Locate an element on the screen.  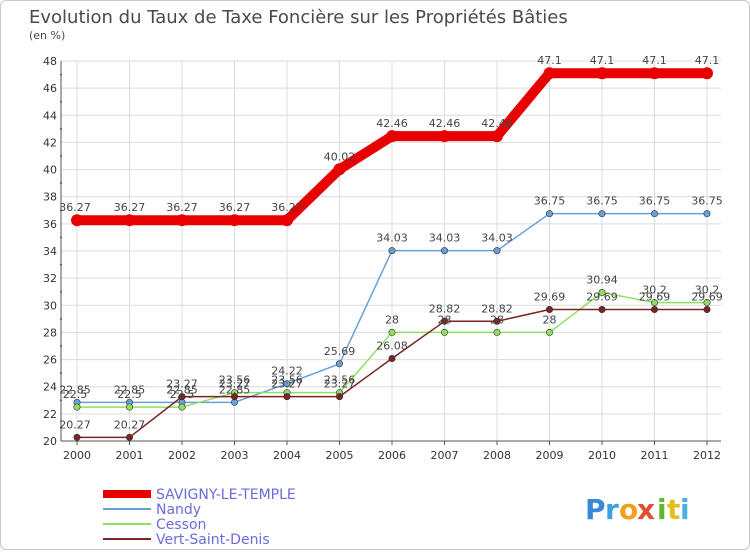
data-label: 26.08 is located at coordinates (392, 345).